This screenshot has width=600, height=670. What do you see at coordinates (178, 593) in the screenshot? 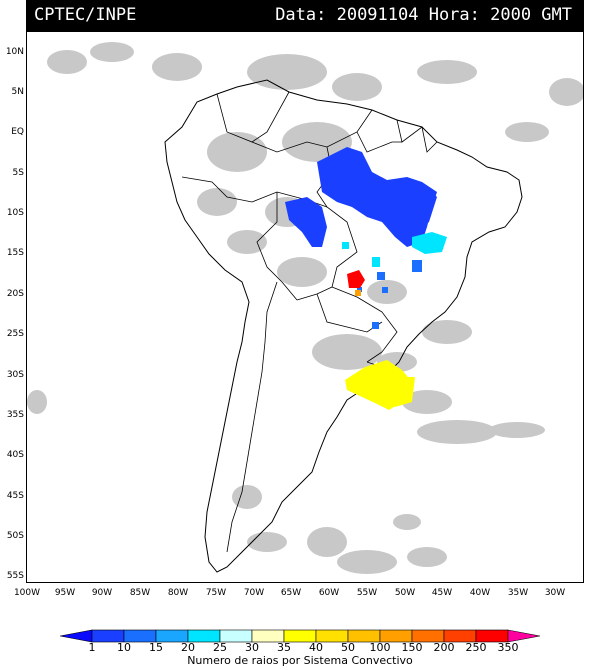
I see `lon-label-80w: 80W` at bounding box center [178, 593].